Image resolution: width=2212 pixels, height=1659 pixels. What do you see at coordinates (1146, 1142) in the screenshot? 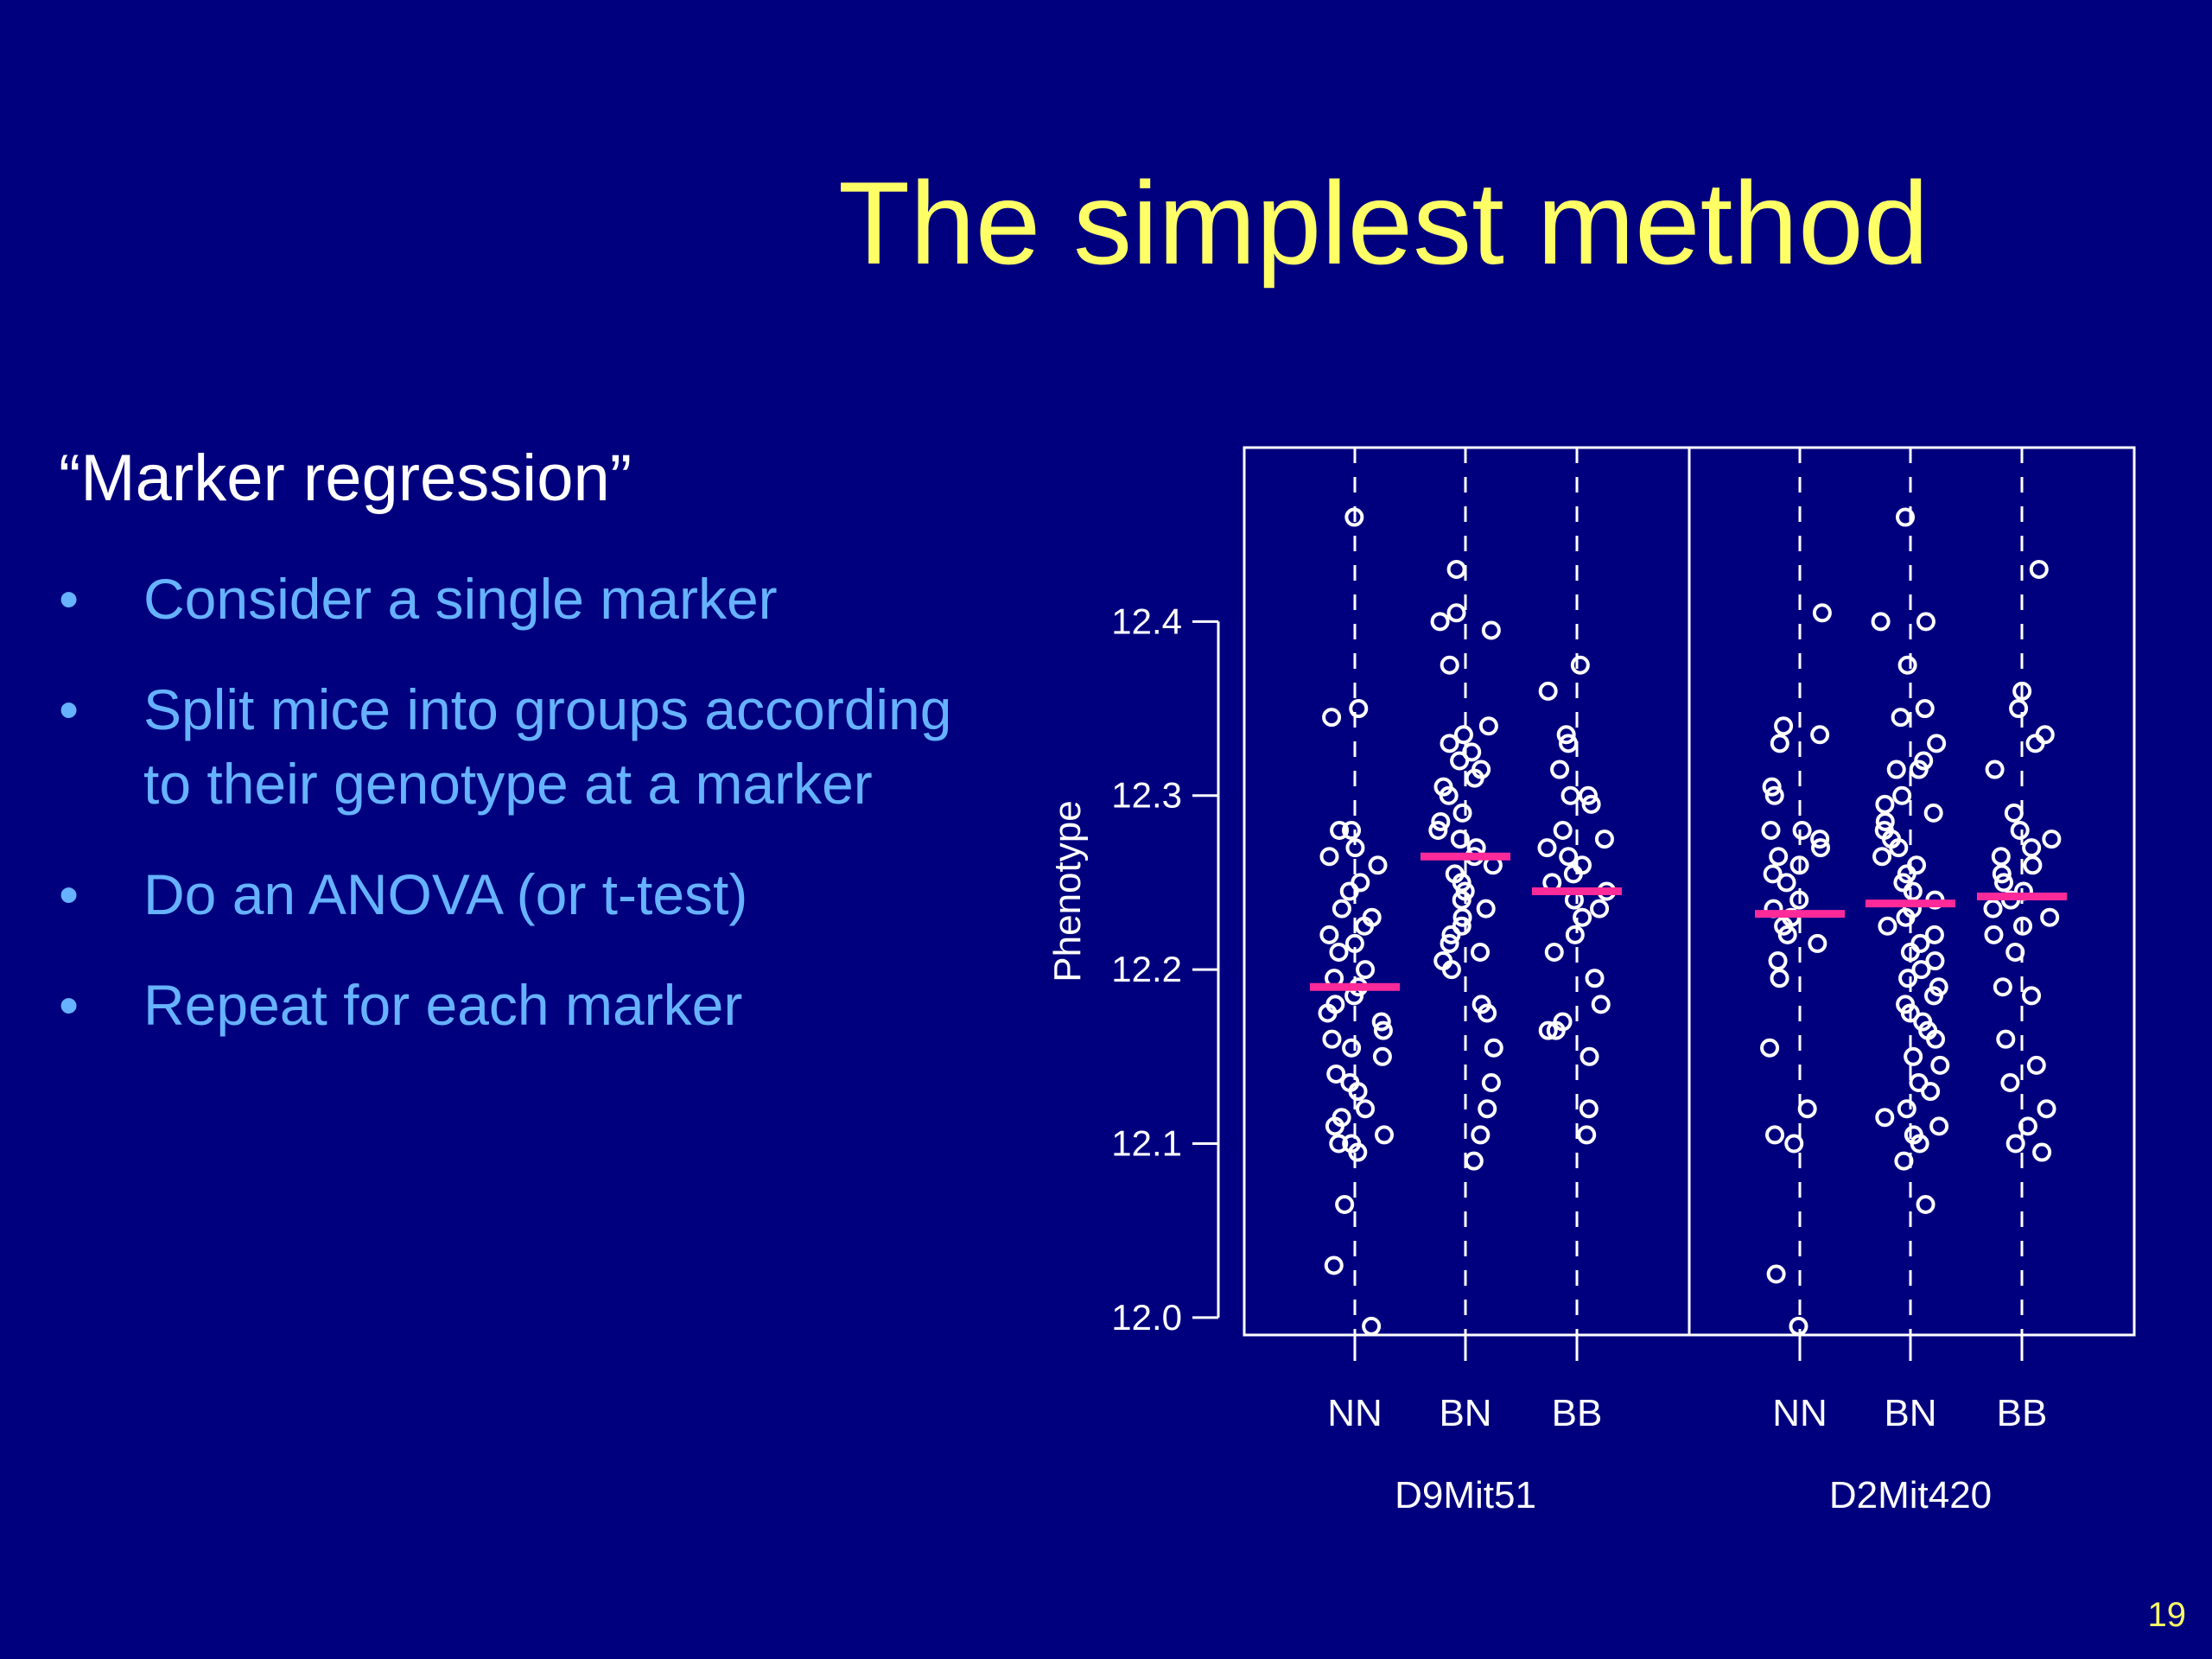
I see `y-tick-label: 12.1` at bounding box center [1146, 1142].